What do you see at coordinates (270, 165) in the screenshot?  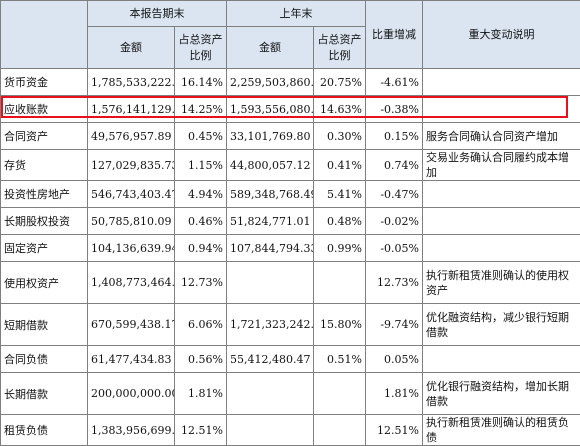 I see `row-prev-amount: 44,800,057.12` at bounding box center [270, 165].